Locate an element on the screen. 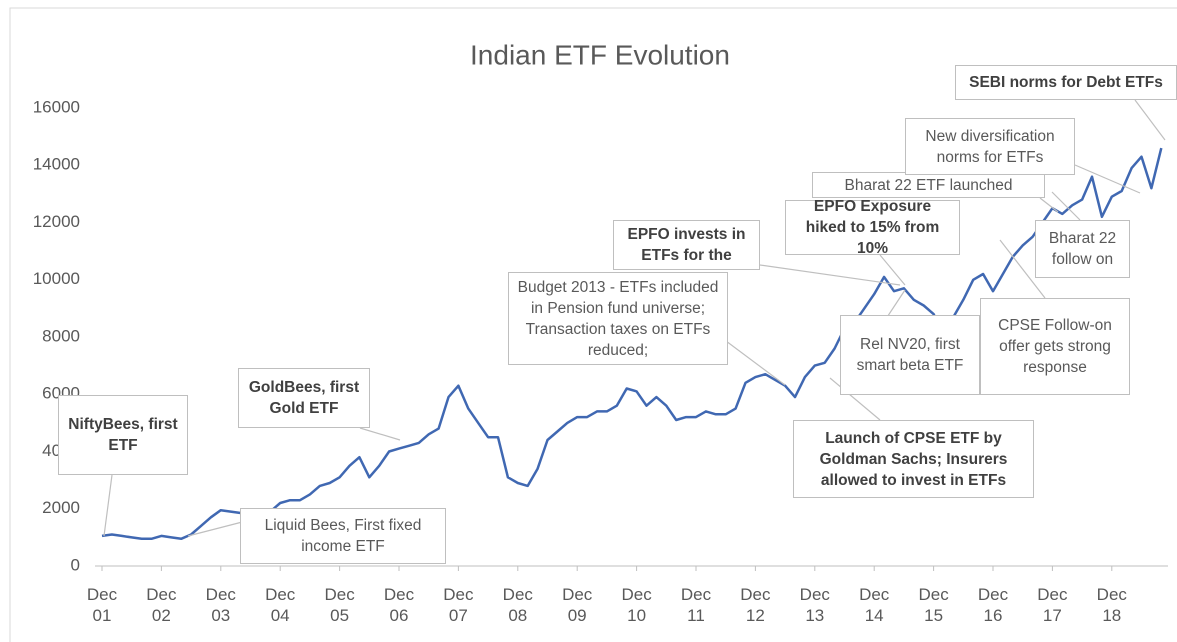 The image size is (1177, 642). annotation: EPFO invests in ETFs for the is located at coordinates (686, 245).